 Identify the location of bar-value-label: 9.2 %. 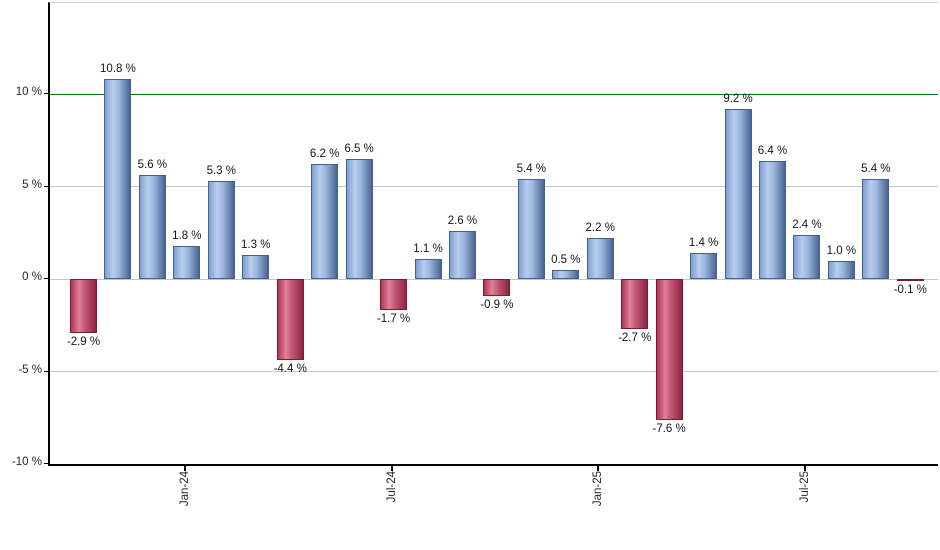
(738, 98).